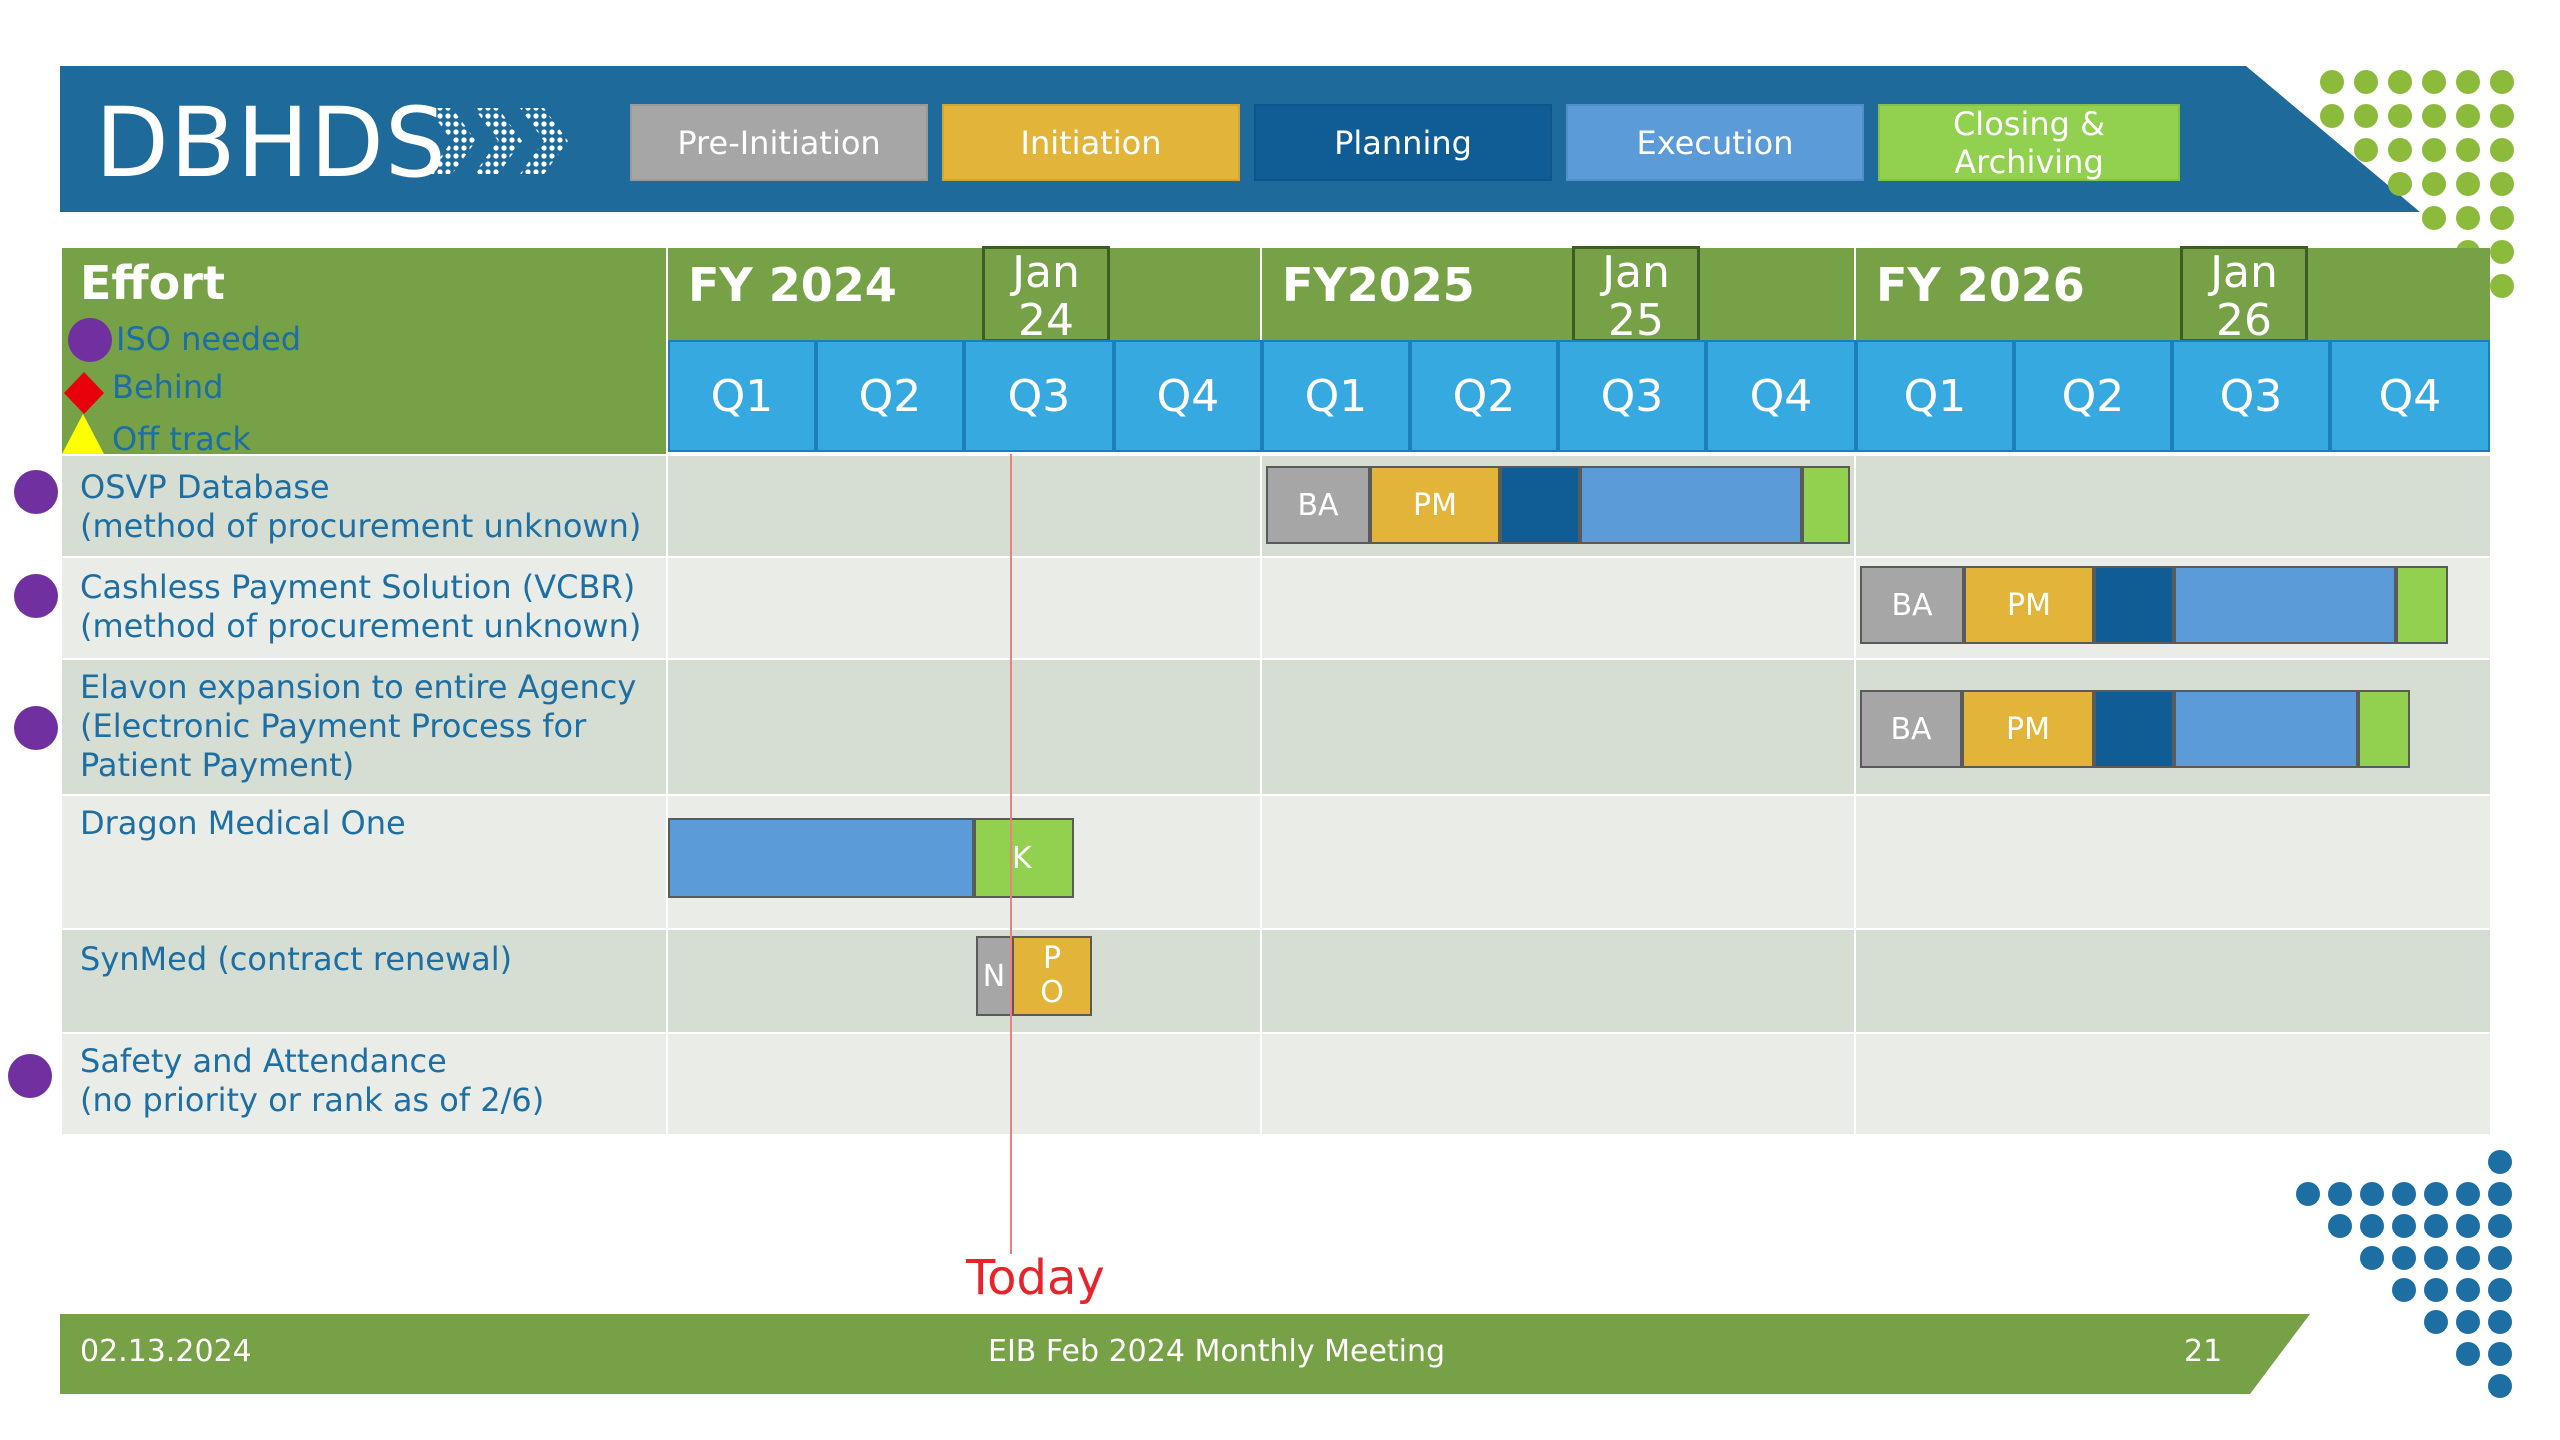 This screenshot has width=2560, height=1440. What do you see at coordinates (1980, 285) in the screenshot?
I see `fy-label: FY 2026` at bounding box center [1980, 285].